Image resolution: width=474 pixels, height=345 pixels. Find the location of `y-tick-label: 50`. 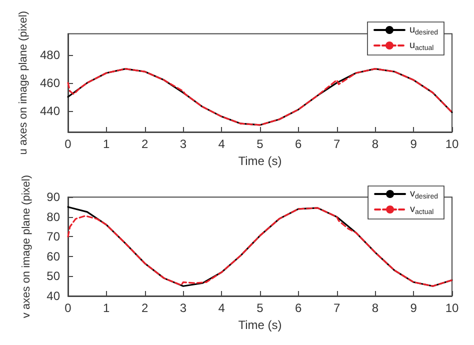

y-tick-label: 50 is located at coordinates (53, 276).